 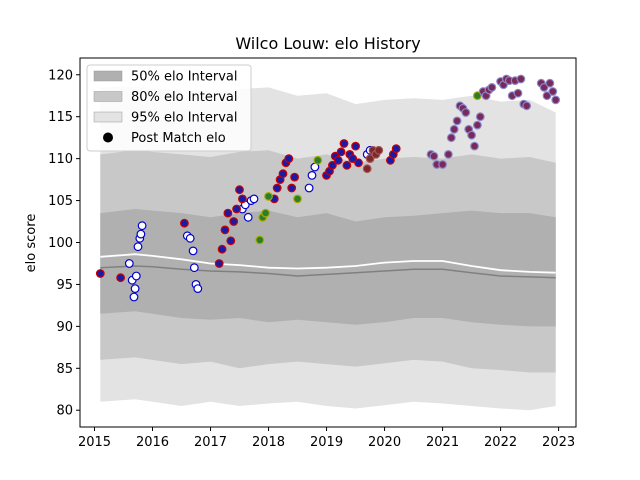 I want to click on y-tick-label: 85, so click(x=64, y=369).